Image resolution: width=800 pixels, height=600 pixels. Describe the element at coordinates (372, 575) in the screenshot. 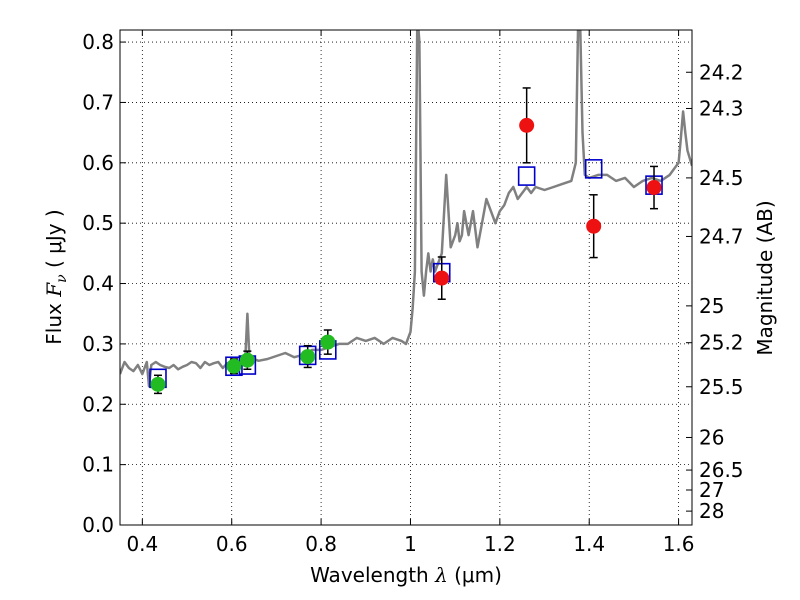

I see `x-axis-label-prefix: Wavelength` at that location.